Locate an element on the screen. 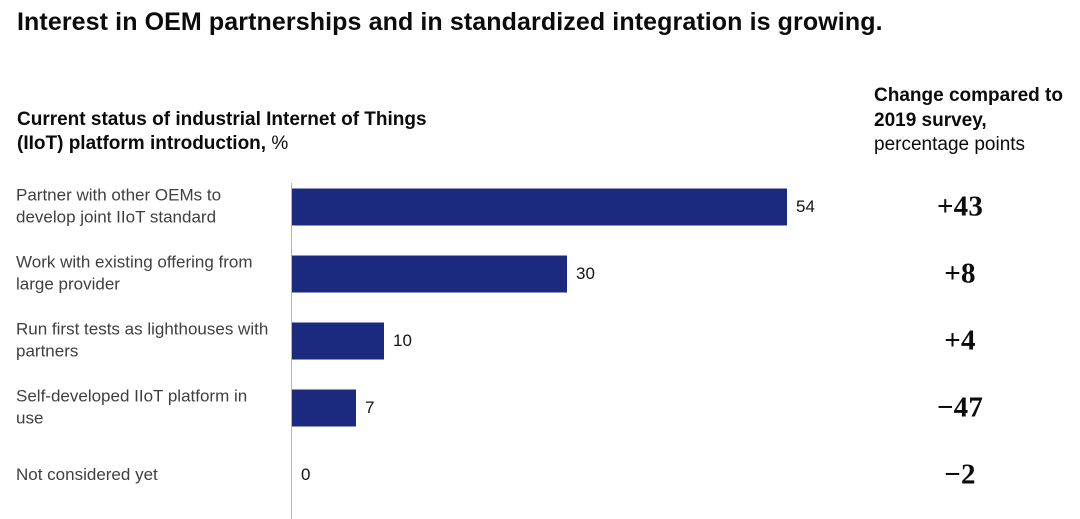  change-column-header-unit: percentage points is located at coordinates (950, 145).